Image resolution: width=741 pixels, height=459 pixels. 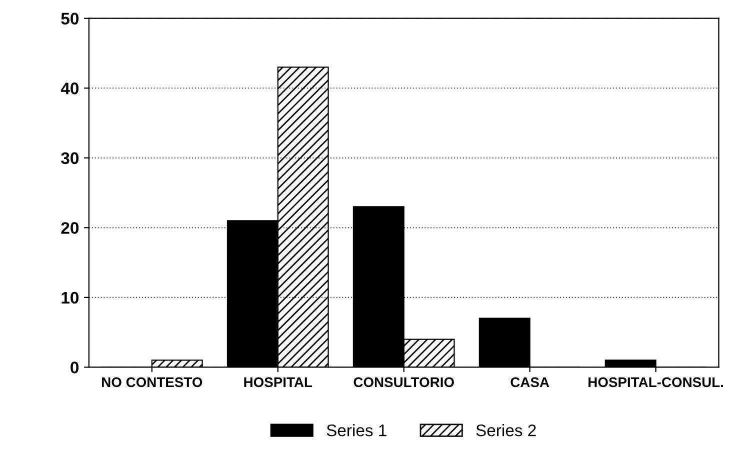 I want to click on y-tick-label: 30, so click(x=70, y=158).